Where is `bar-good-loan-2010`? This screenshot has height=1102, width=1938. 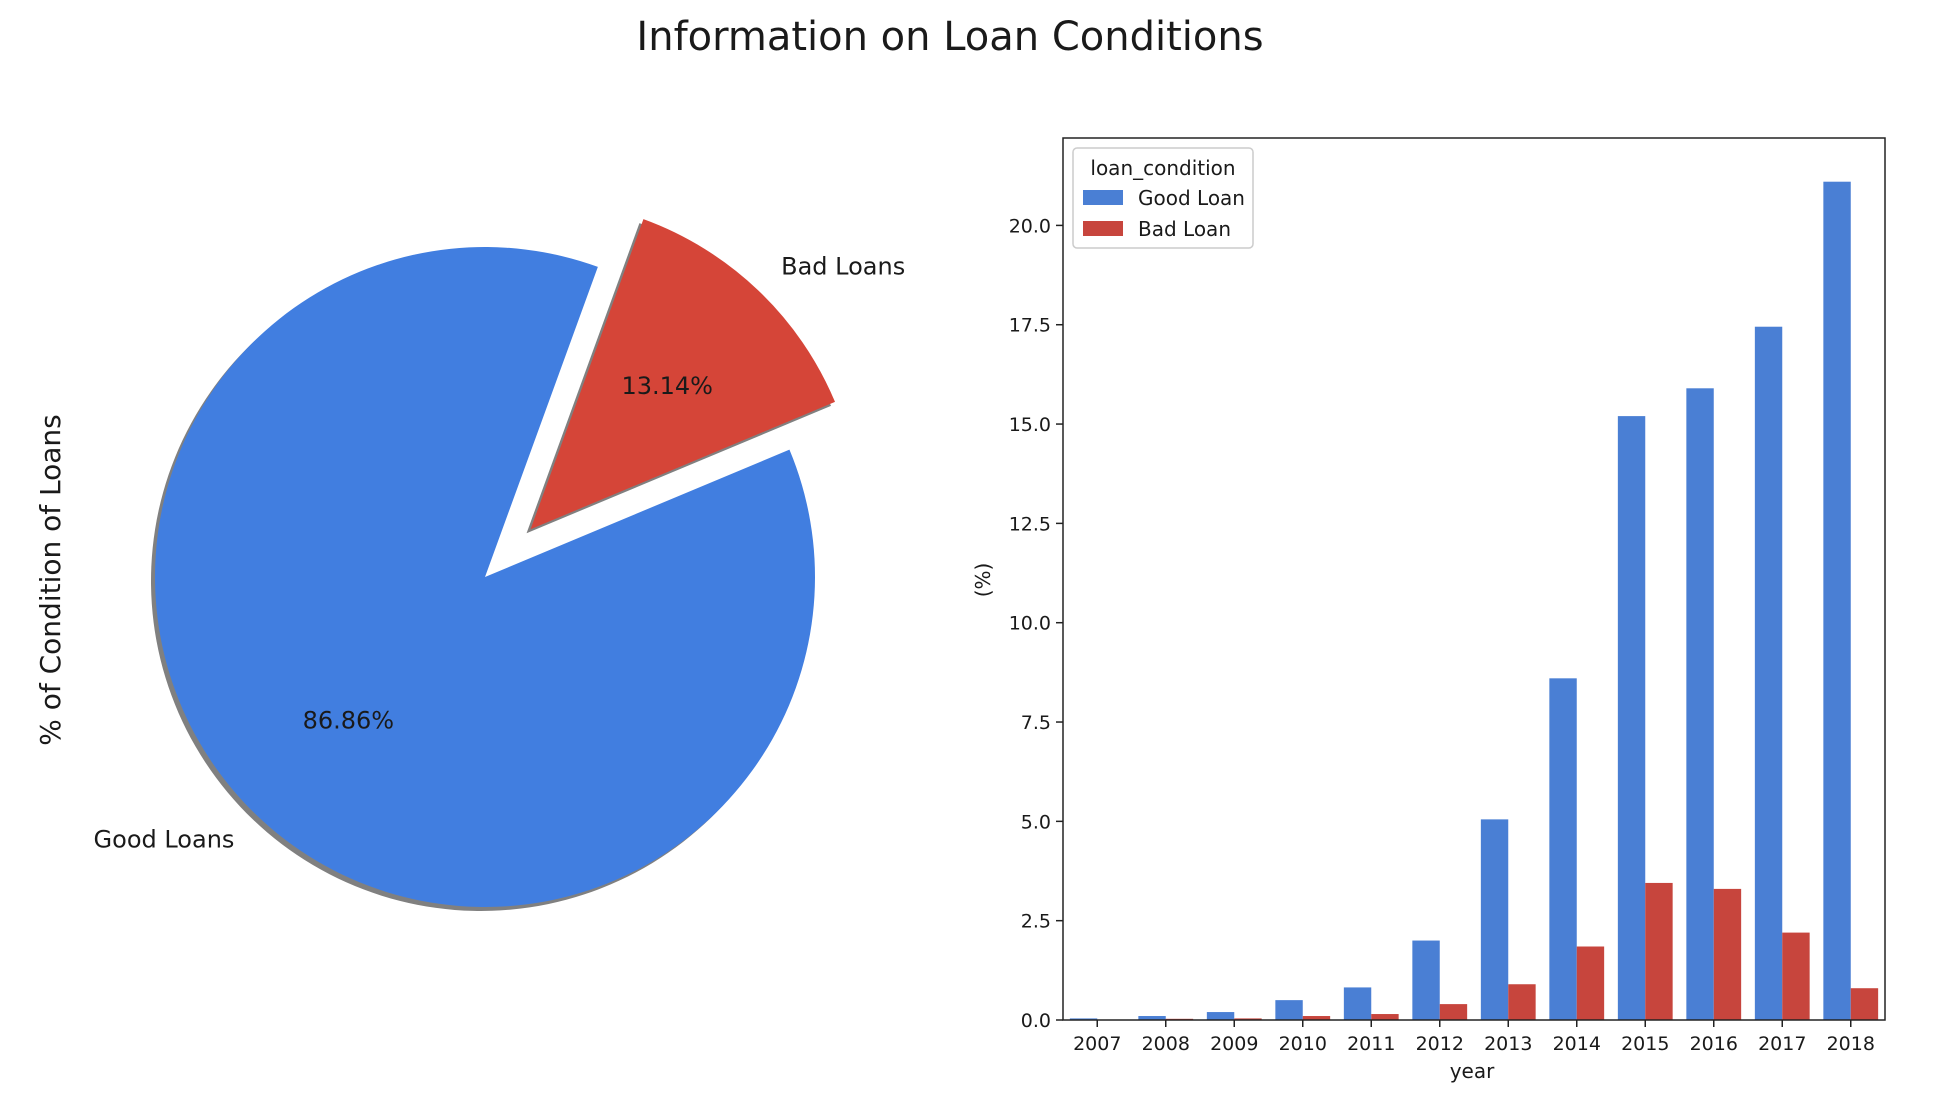
bar-good-loan-2010 is located at coordinates (1289, 1010).